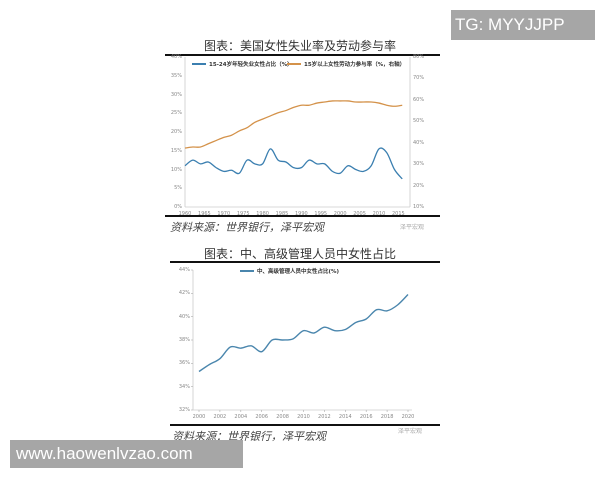  Describe the element at coordinates (419, 57) in the screenshot. I see `axis-tick-label: 80%` at that location.